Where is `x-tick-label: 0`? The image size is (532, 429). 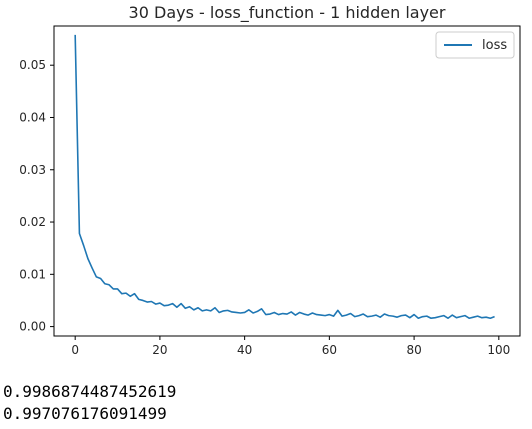 x-tick-label: 0 is located at coordinates (75, 350).